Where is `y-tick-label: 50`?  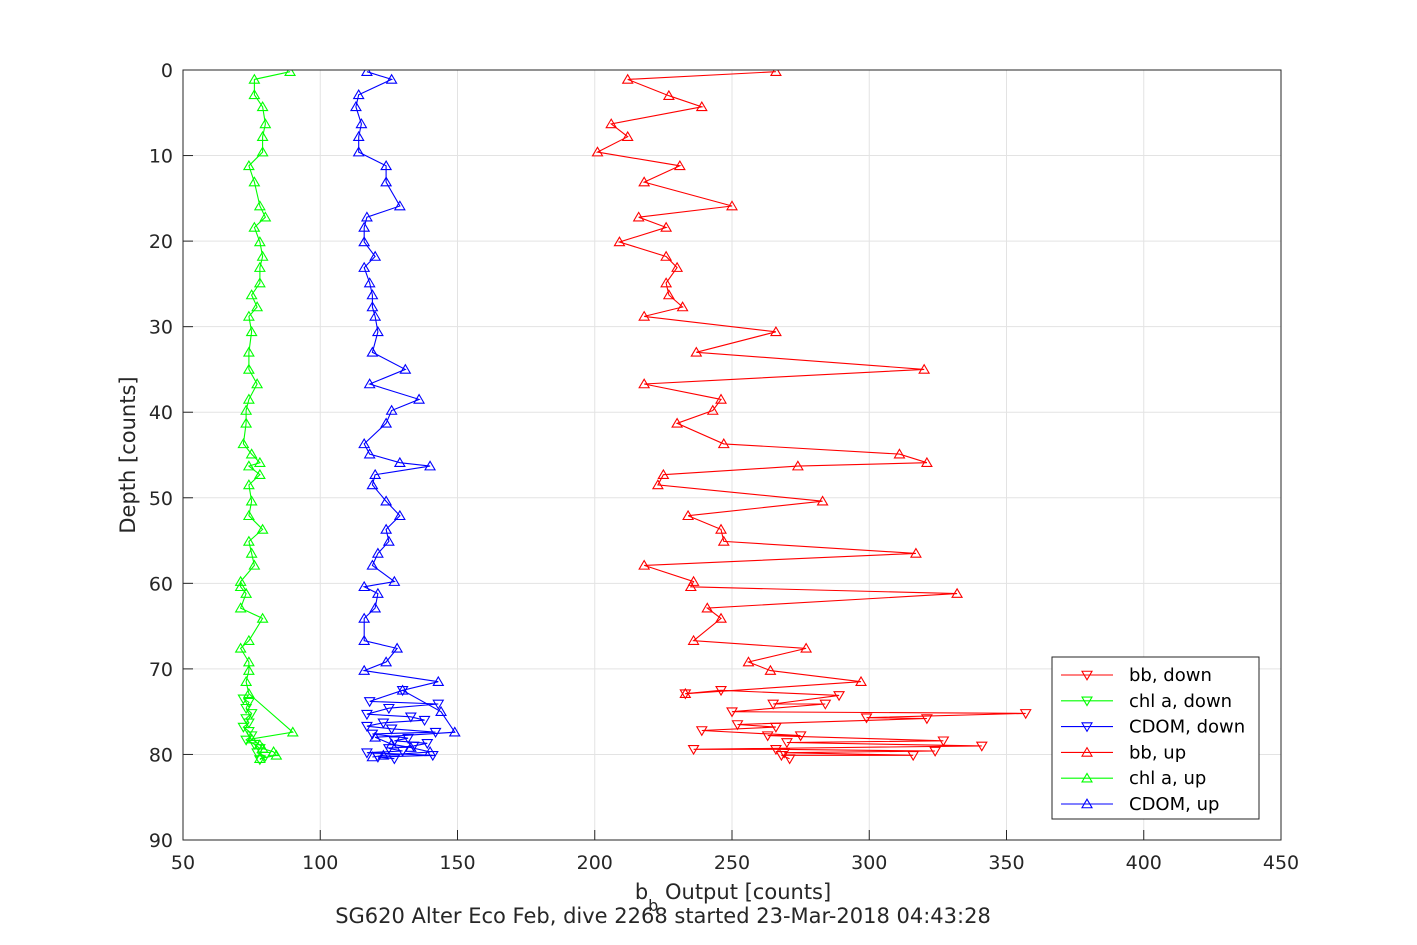 y-tick-label: 50 is located at coordinates (161, 499).